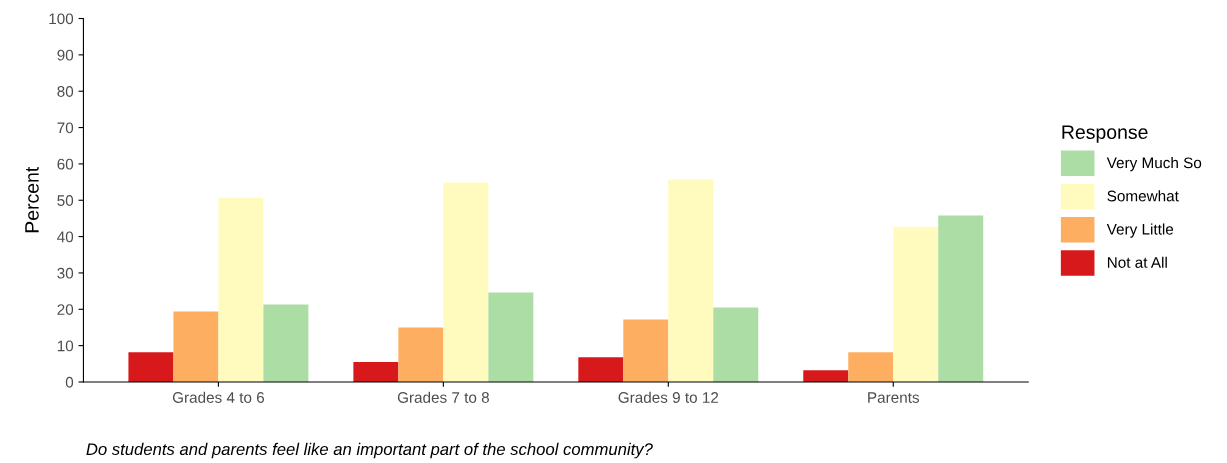  Describe the element at coordinates (65, 346) in the screenshot. I see `y-tick-label: 10` at that location.